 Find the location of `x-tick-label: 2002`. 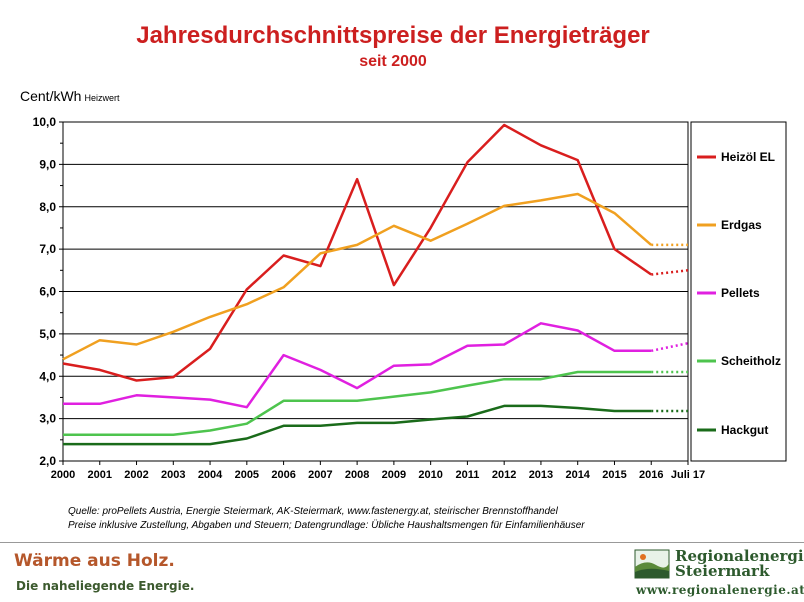

x-tick-label: 2002 is located at coordinates (136, 475).